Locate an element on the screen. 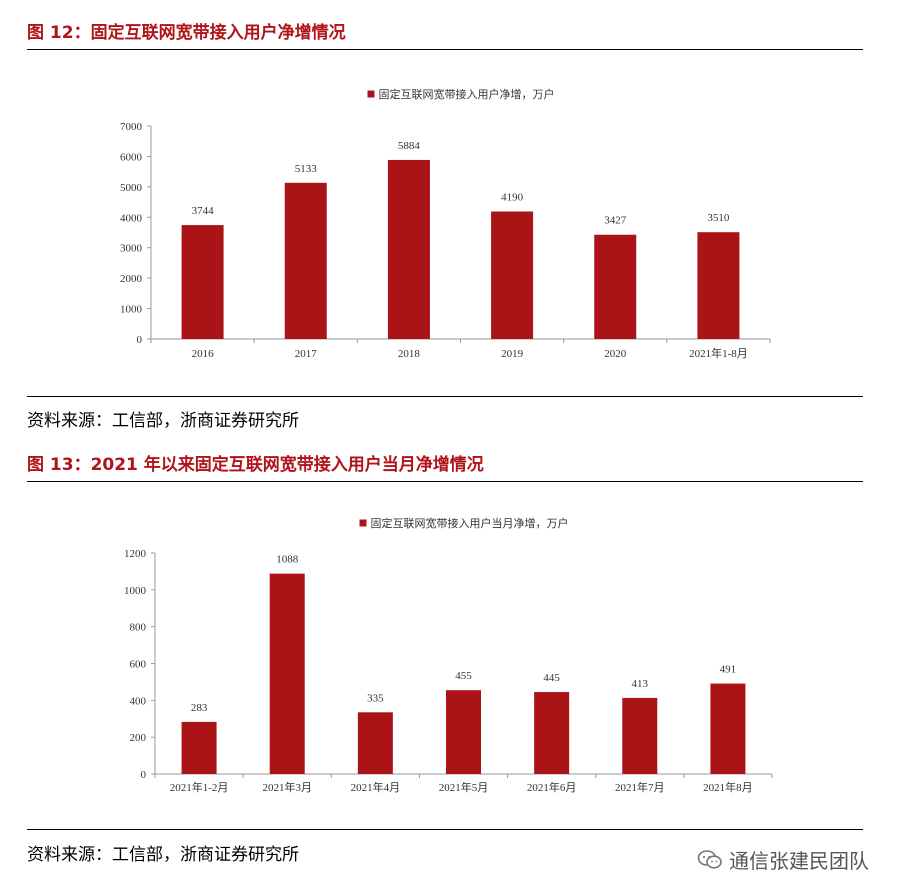 Image resolution: width=899 pixels, height=896 pixels. x-tick-label: 2016 is located at coordinates (203, 354).